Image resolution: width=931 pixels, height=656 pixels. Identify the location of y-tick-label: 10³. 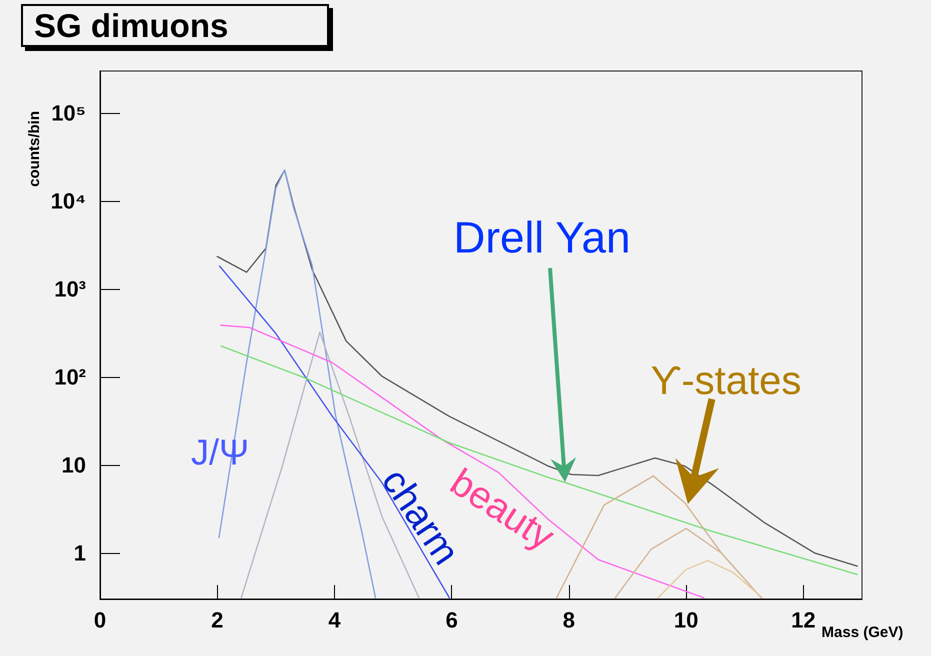
(70, 289).